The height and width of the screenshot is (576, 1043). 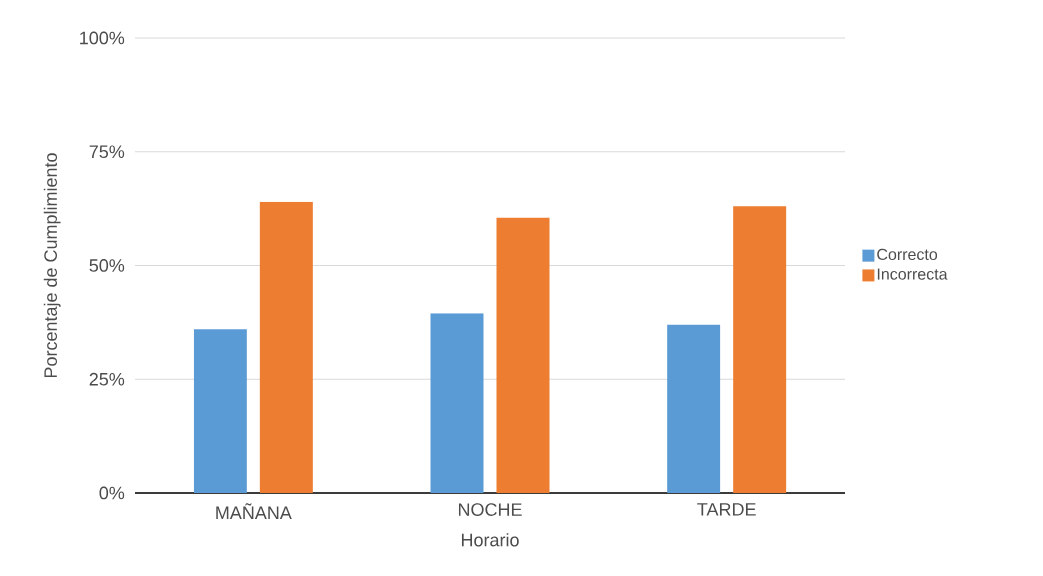 I want to click on y-tick-label: 75%, so click(x=107, y=152).